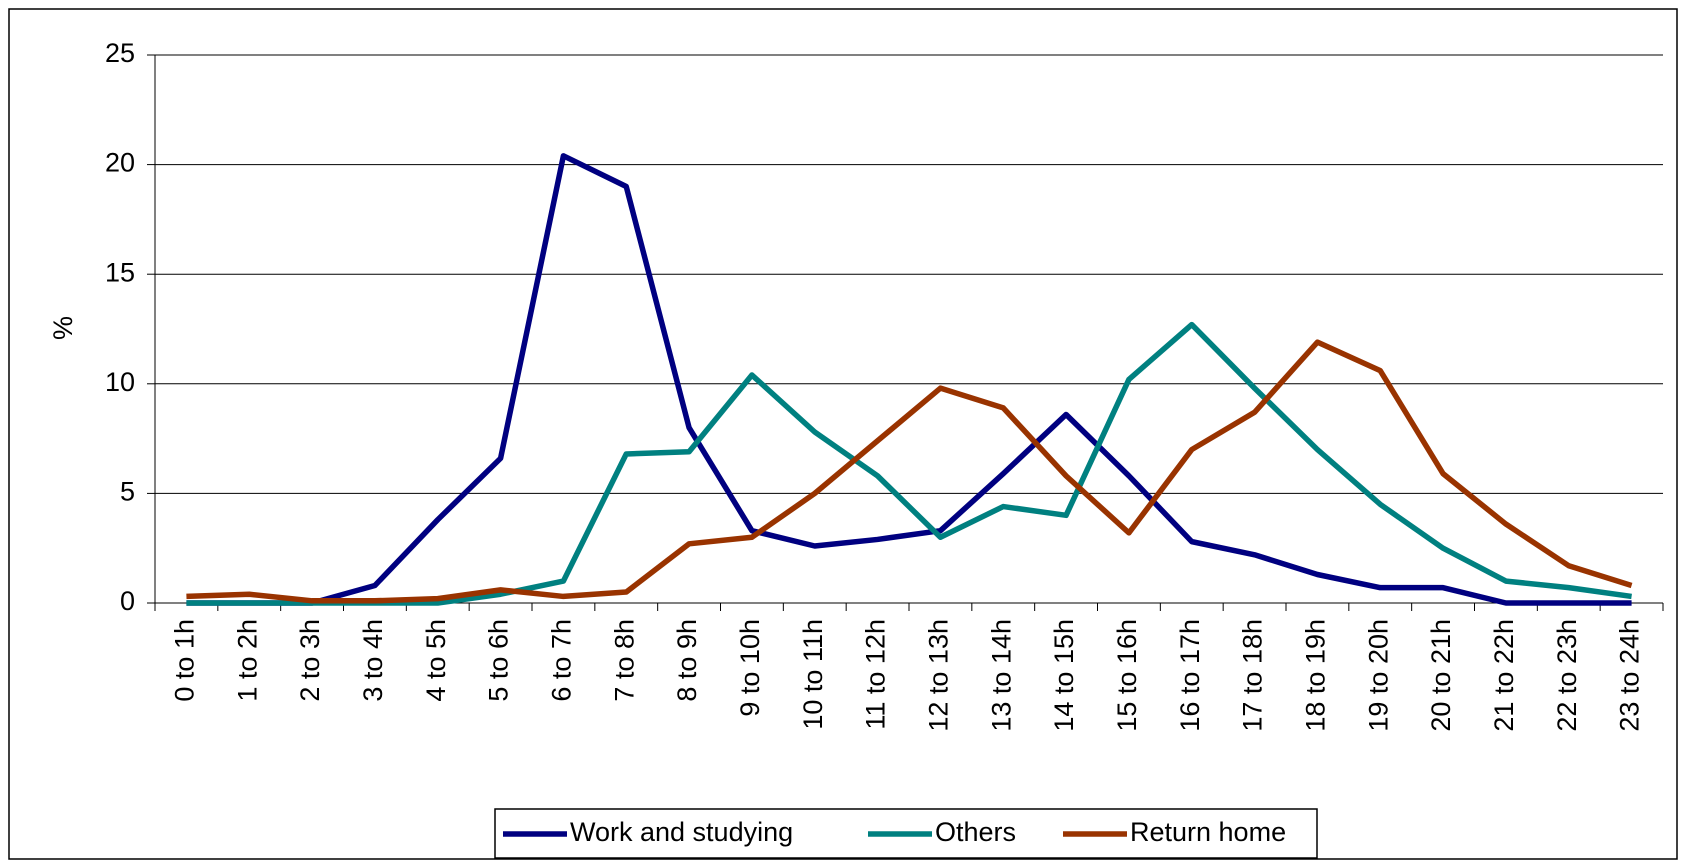  I want to click on x-tick-label: 3 to 4h, so click(373, 660).